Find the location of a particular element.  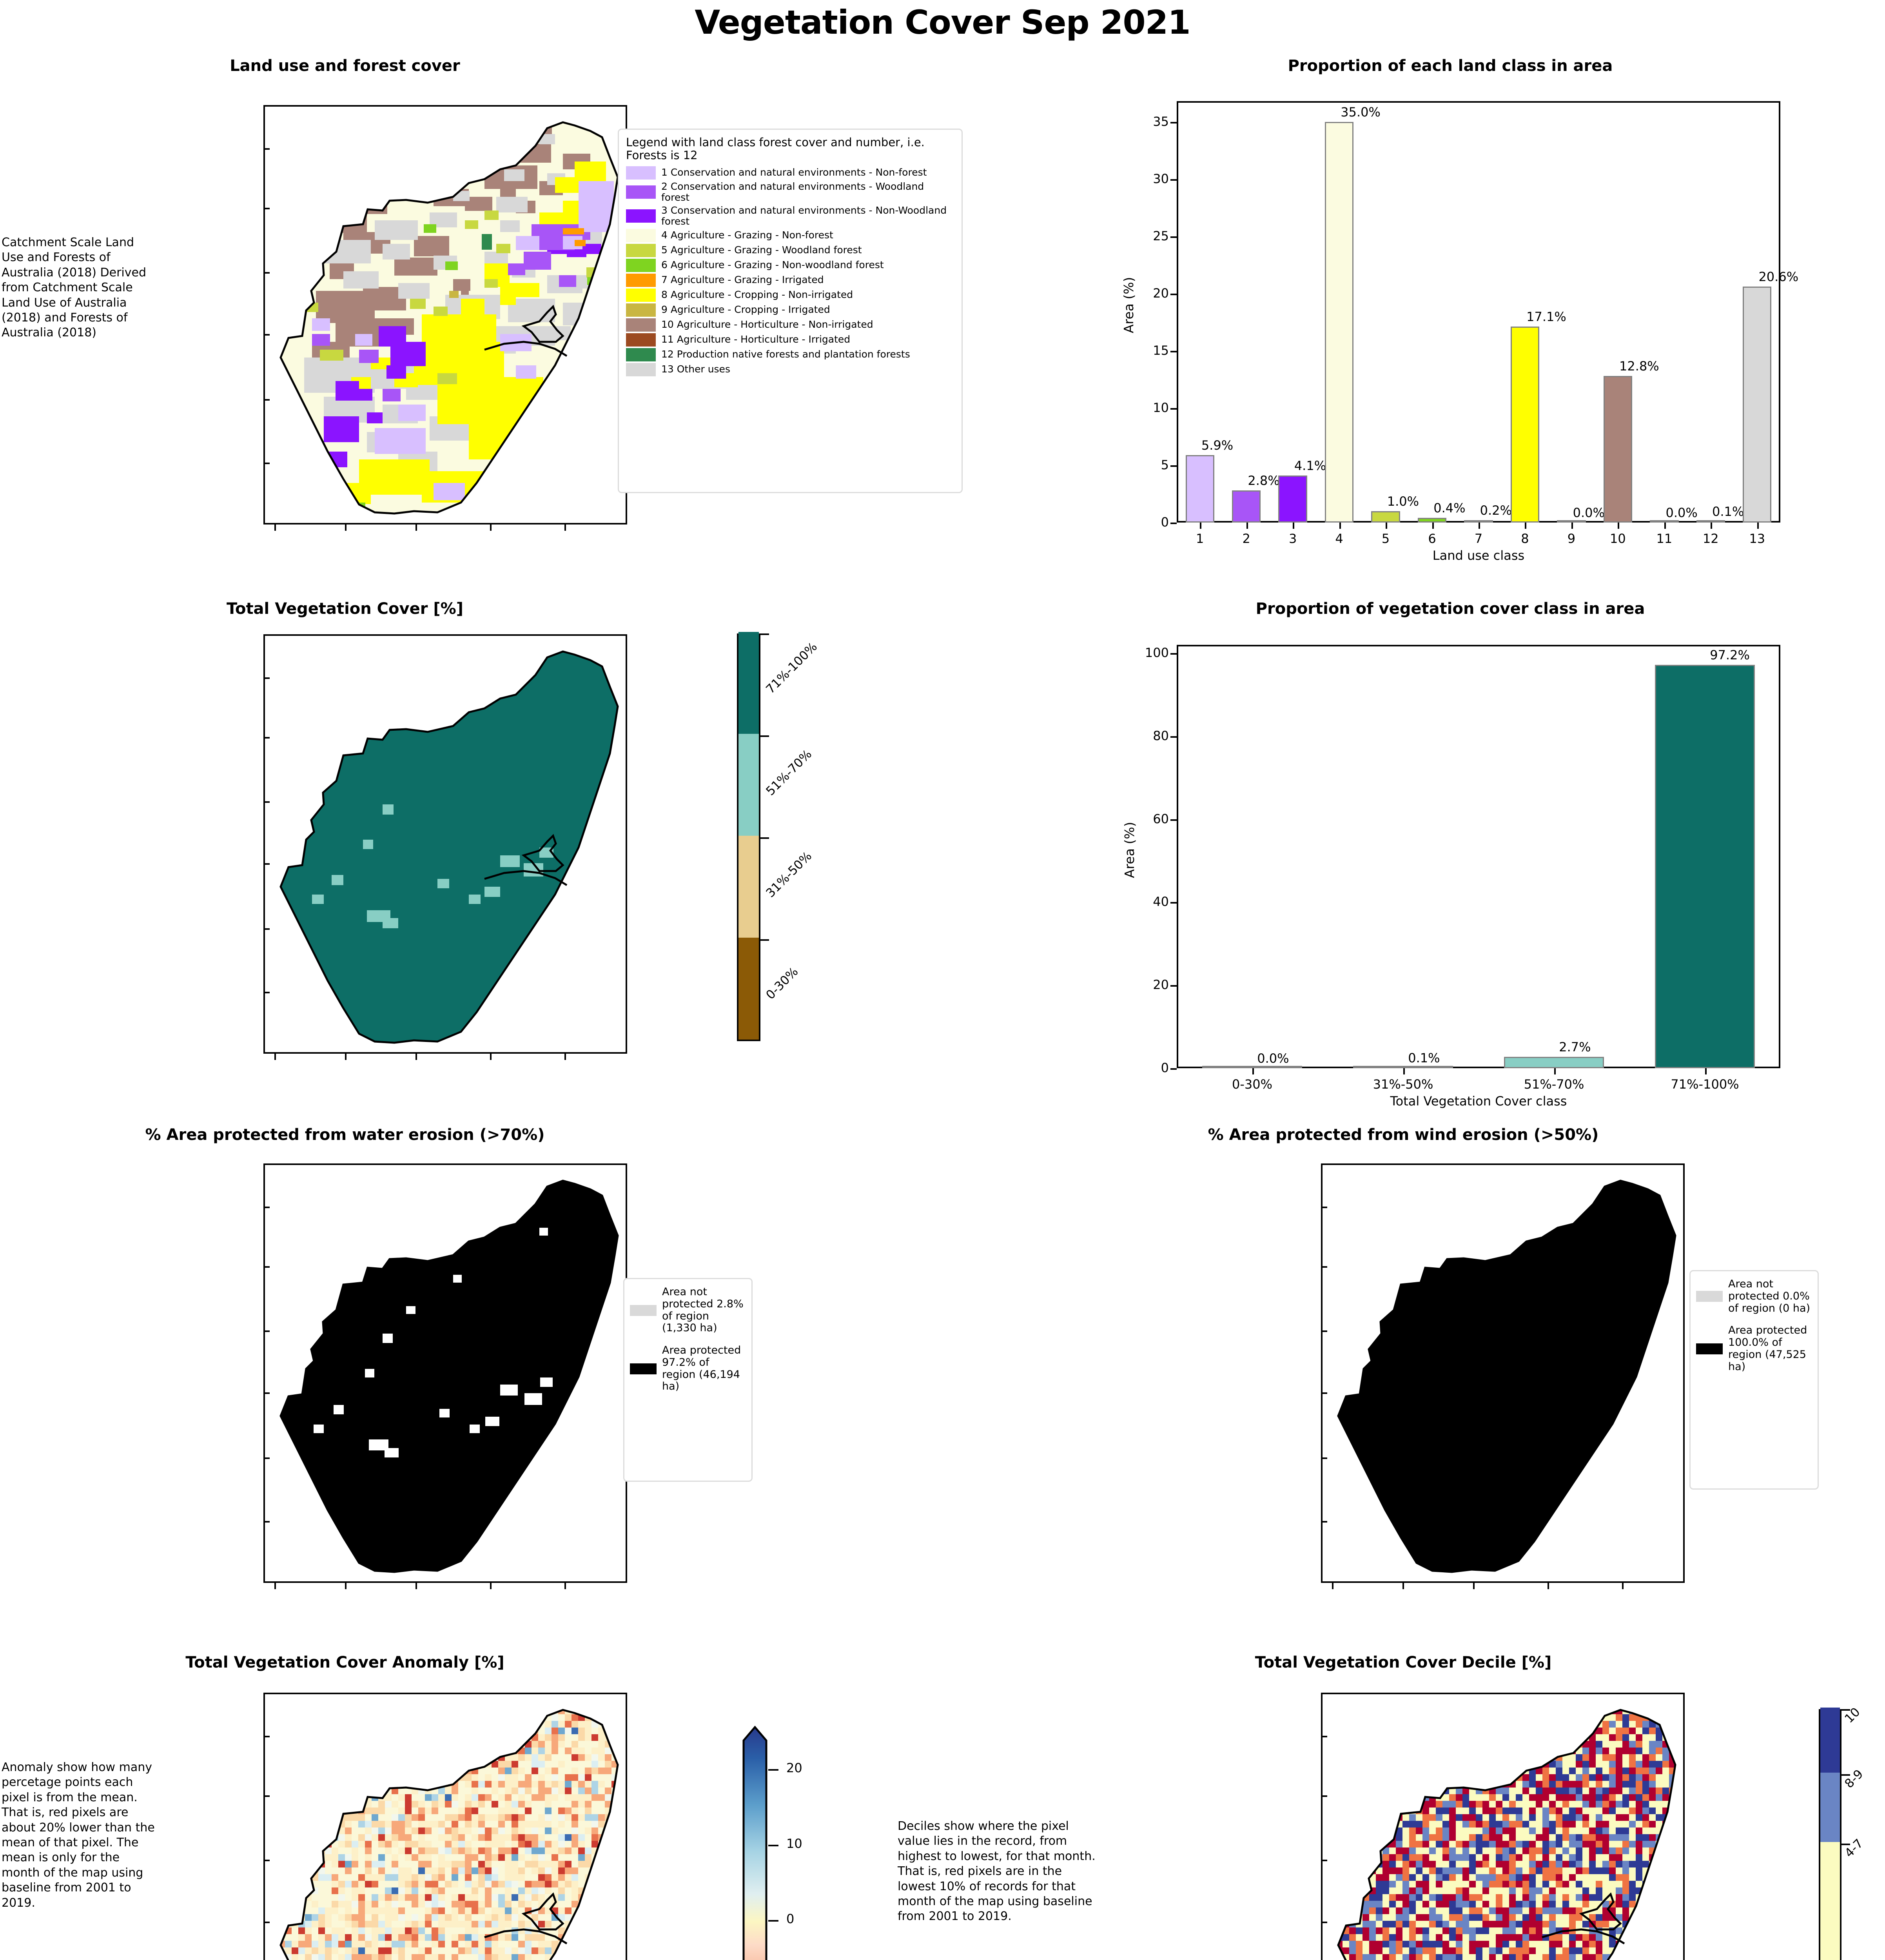

anomaly-colorbar-tick-label: 0 is located at coordinates (790, 1918).